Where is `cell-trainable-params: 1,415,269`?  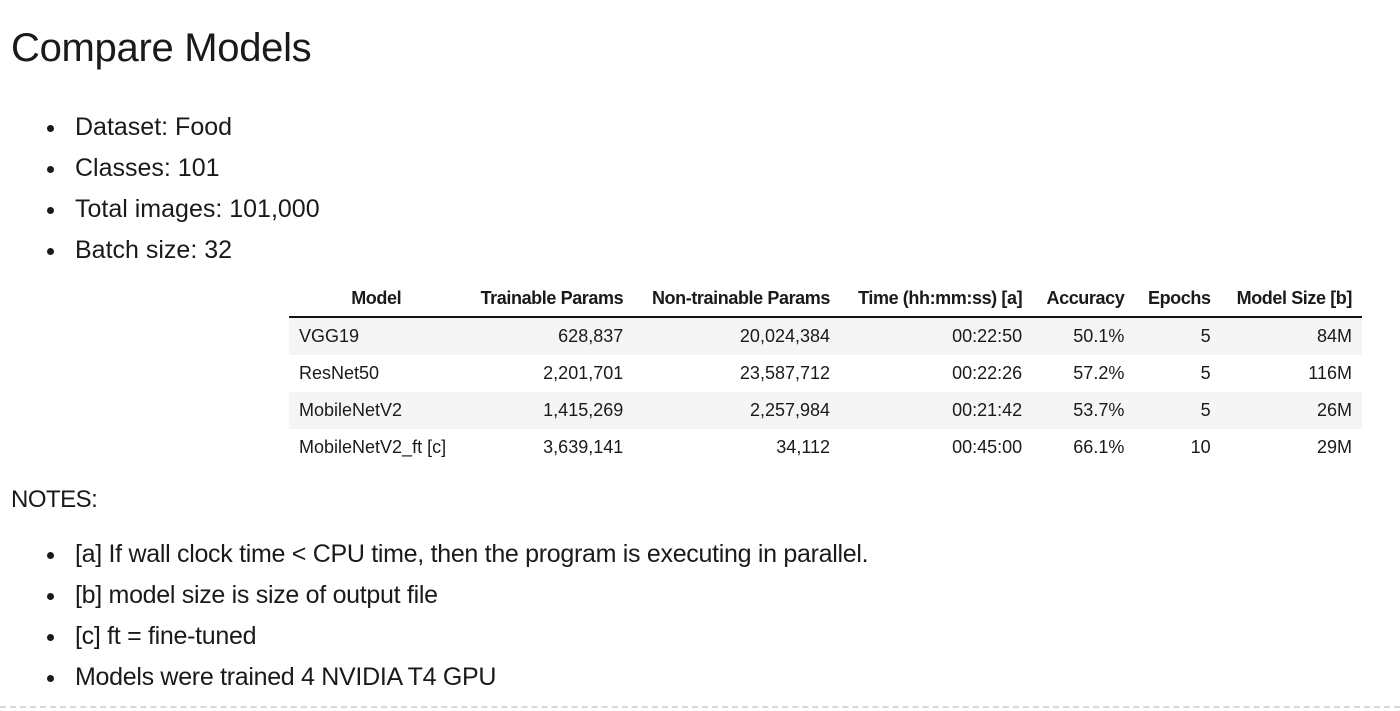 cell-trainable-params: 1,415,269 is located at coordinates (583, 410).